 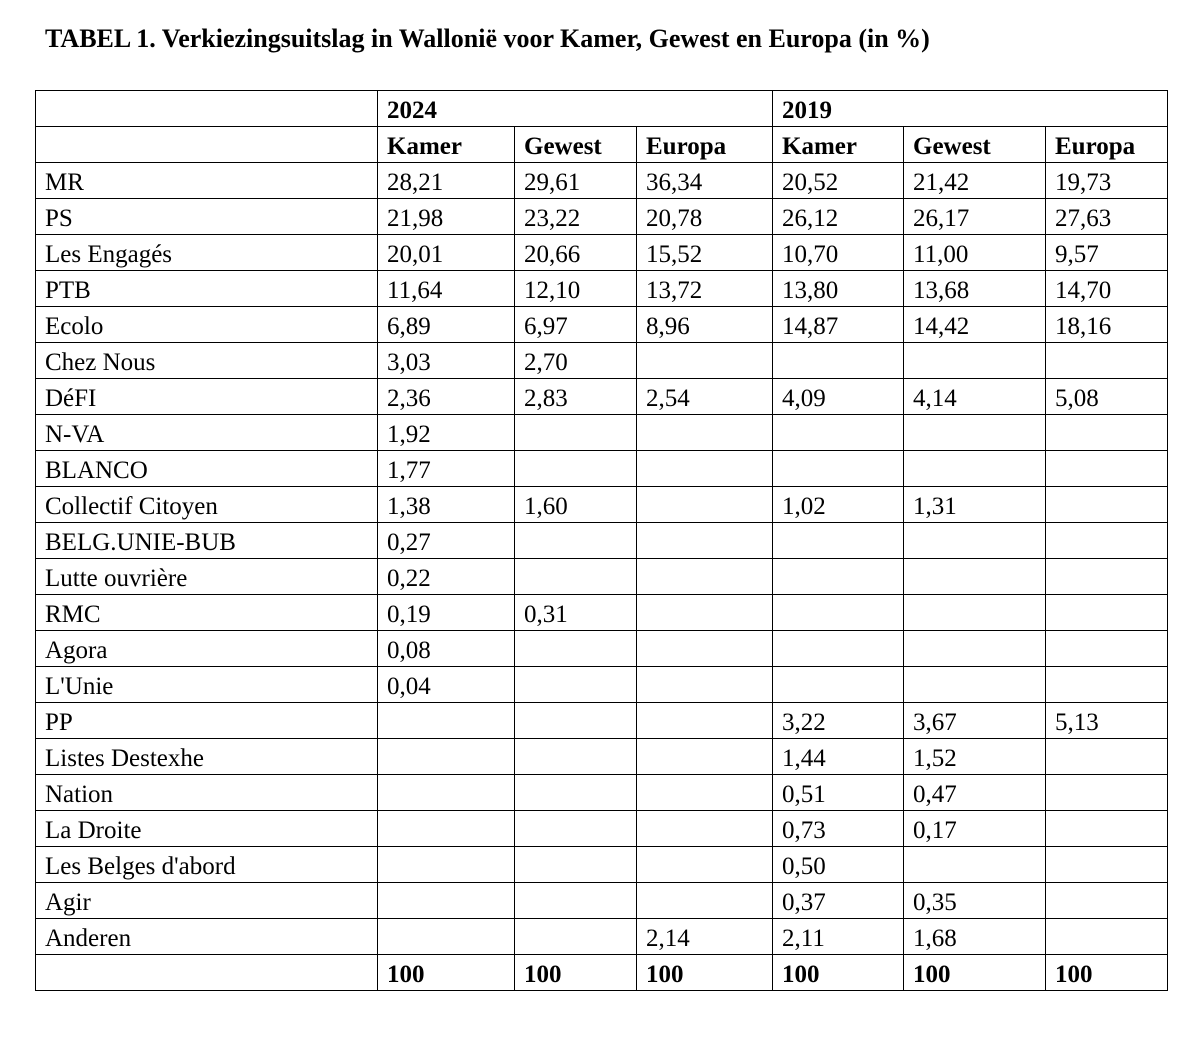 I want to click on data-row: L'Unie 0,04, so click(x=601, y=684).